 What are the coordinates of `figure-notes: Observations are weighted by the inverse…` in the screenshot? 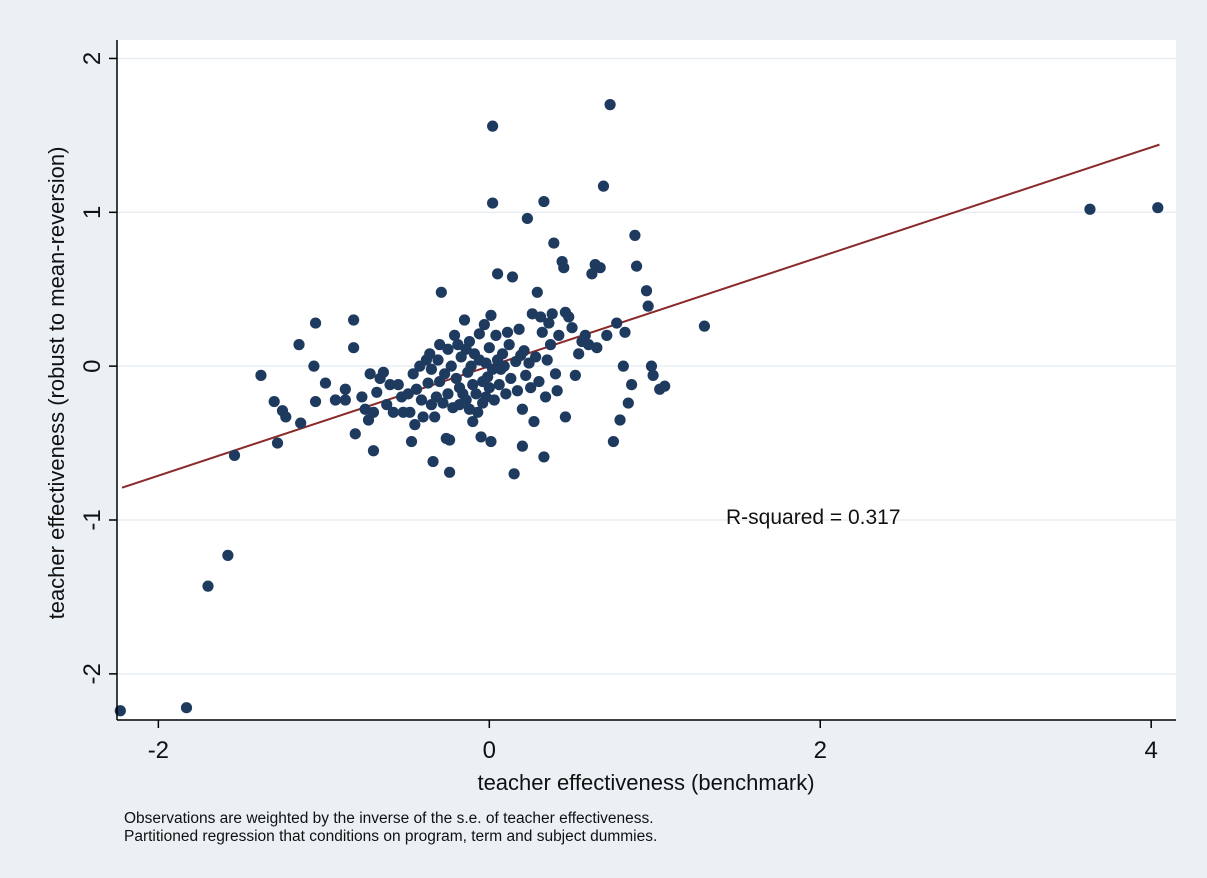 It's located at (390, 828).